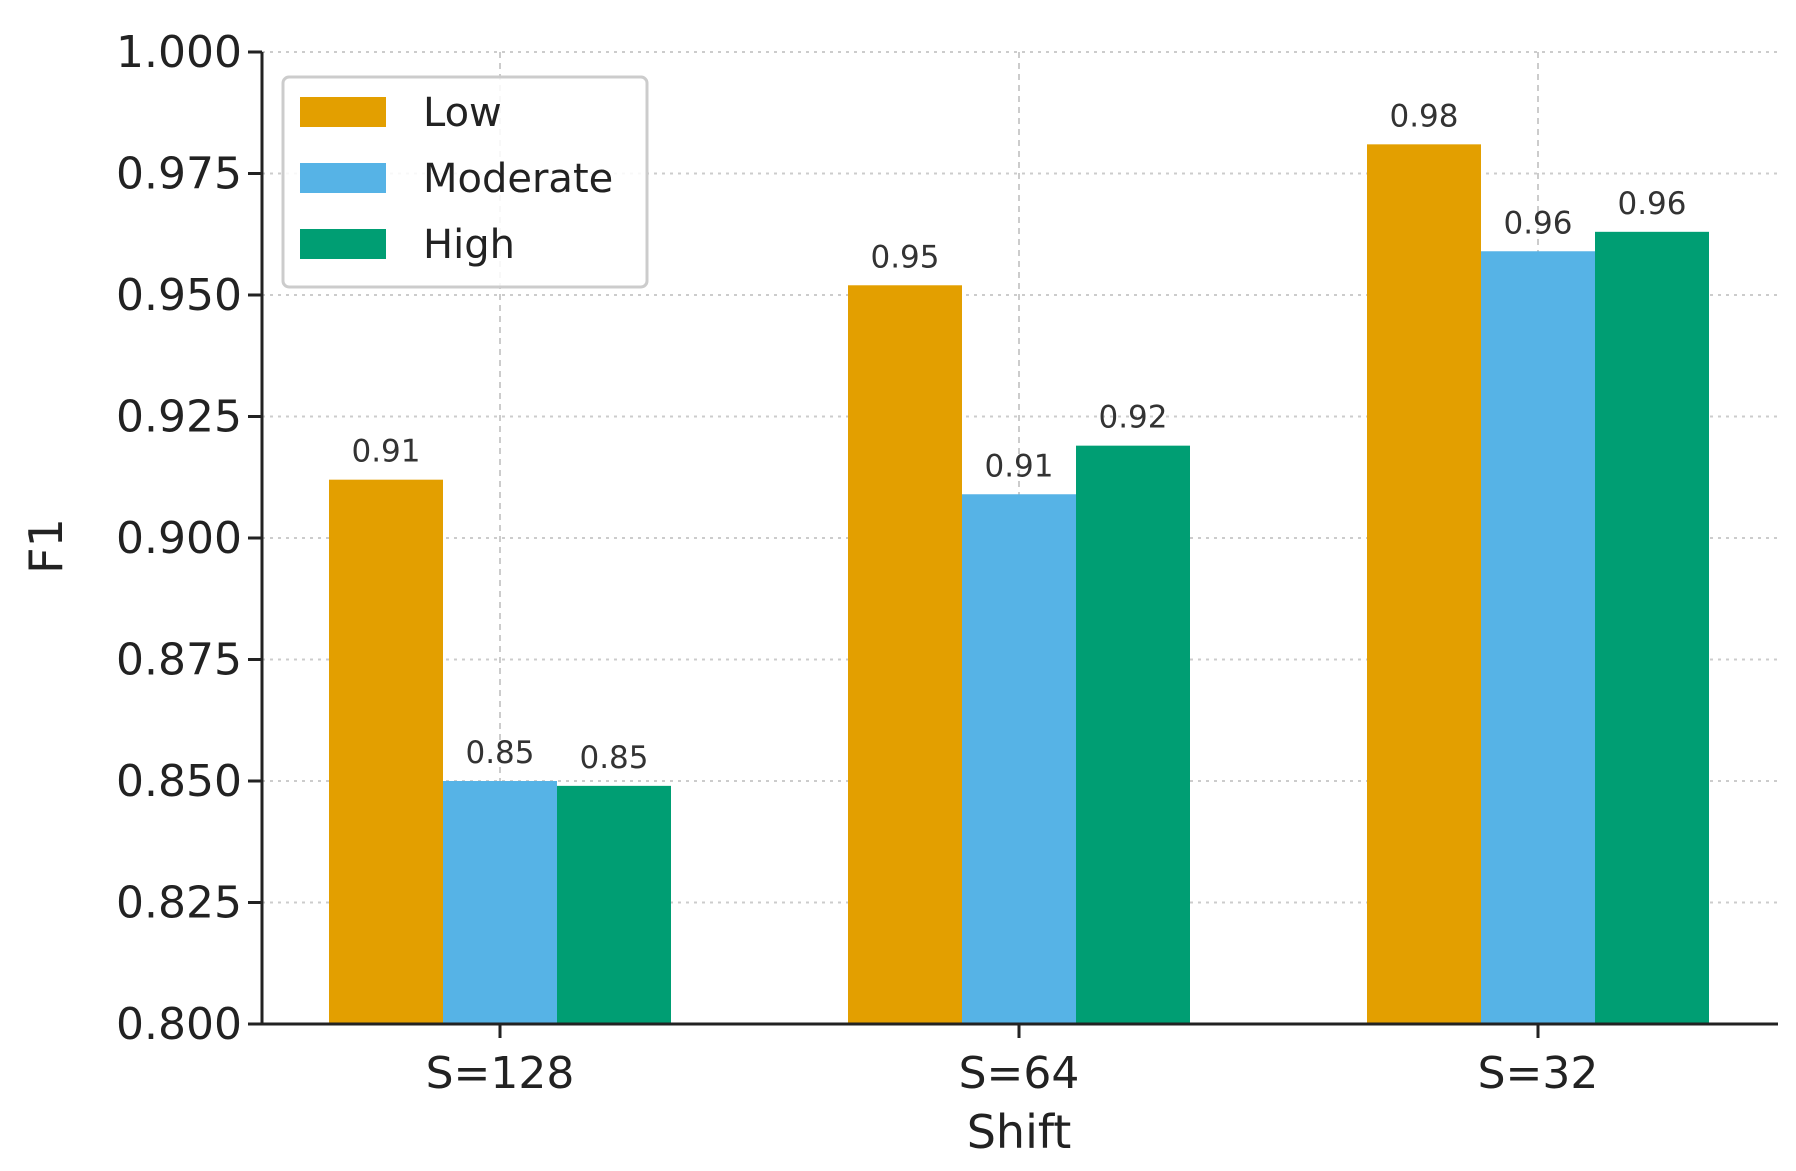 The height and width of the screenshot is (1171, 1796). What do you see at coordinates (1019, 1073) in the screenshot?
I see `x-tick-label: S=64` at bounding box center [1019, 1073].